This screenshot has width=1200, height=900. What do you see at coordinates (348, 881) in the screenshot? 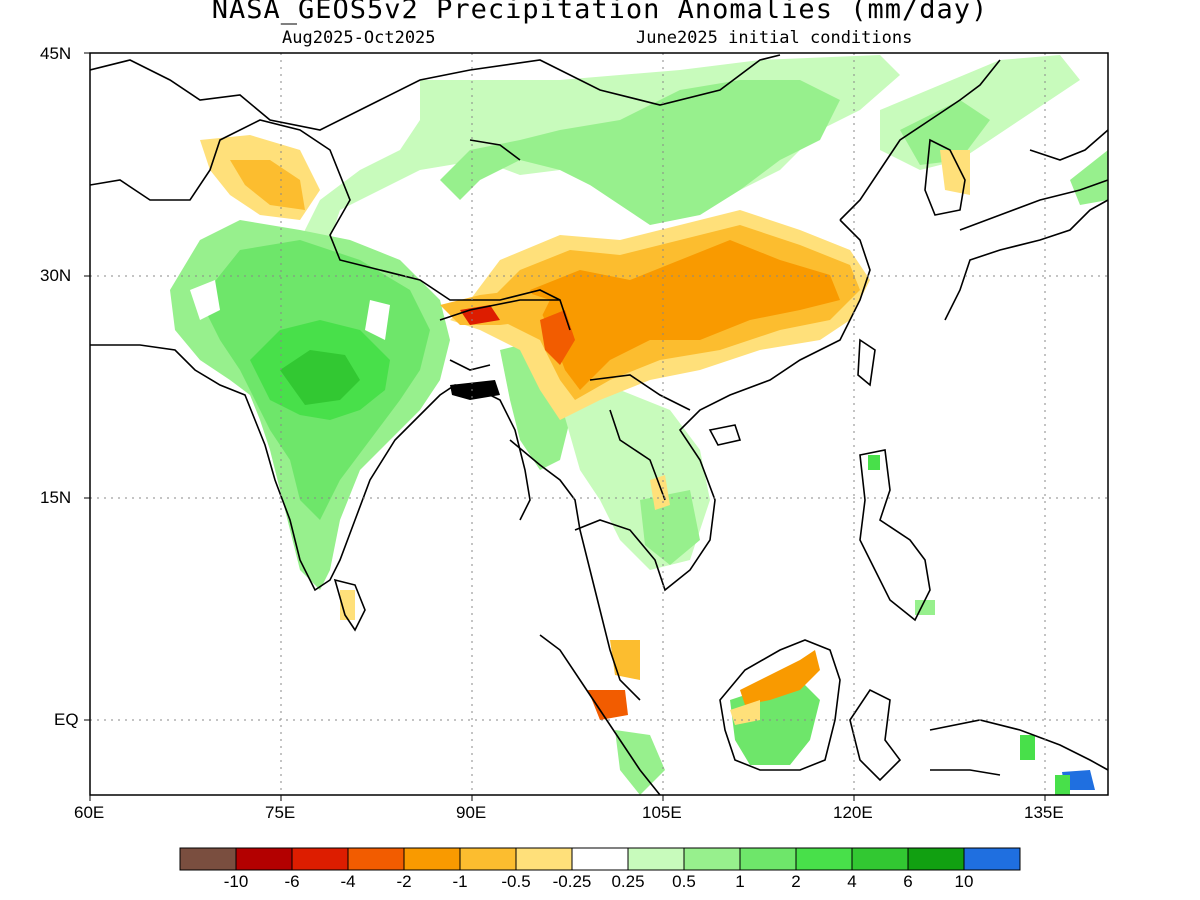
I see `colorbar-tick-label: -4` at bounding box center [348, 881].